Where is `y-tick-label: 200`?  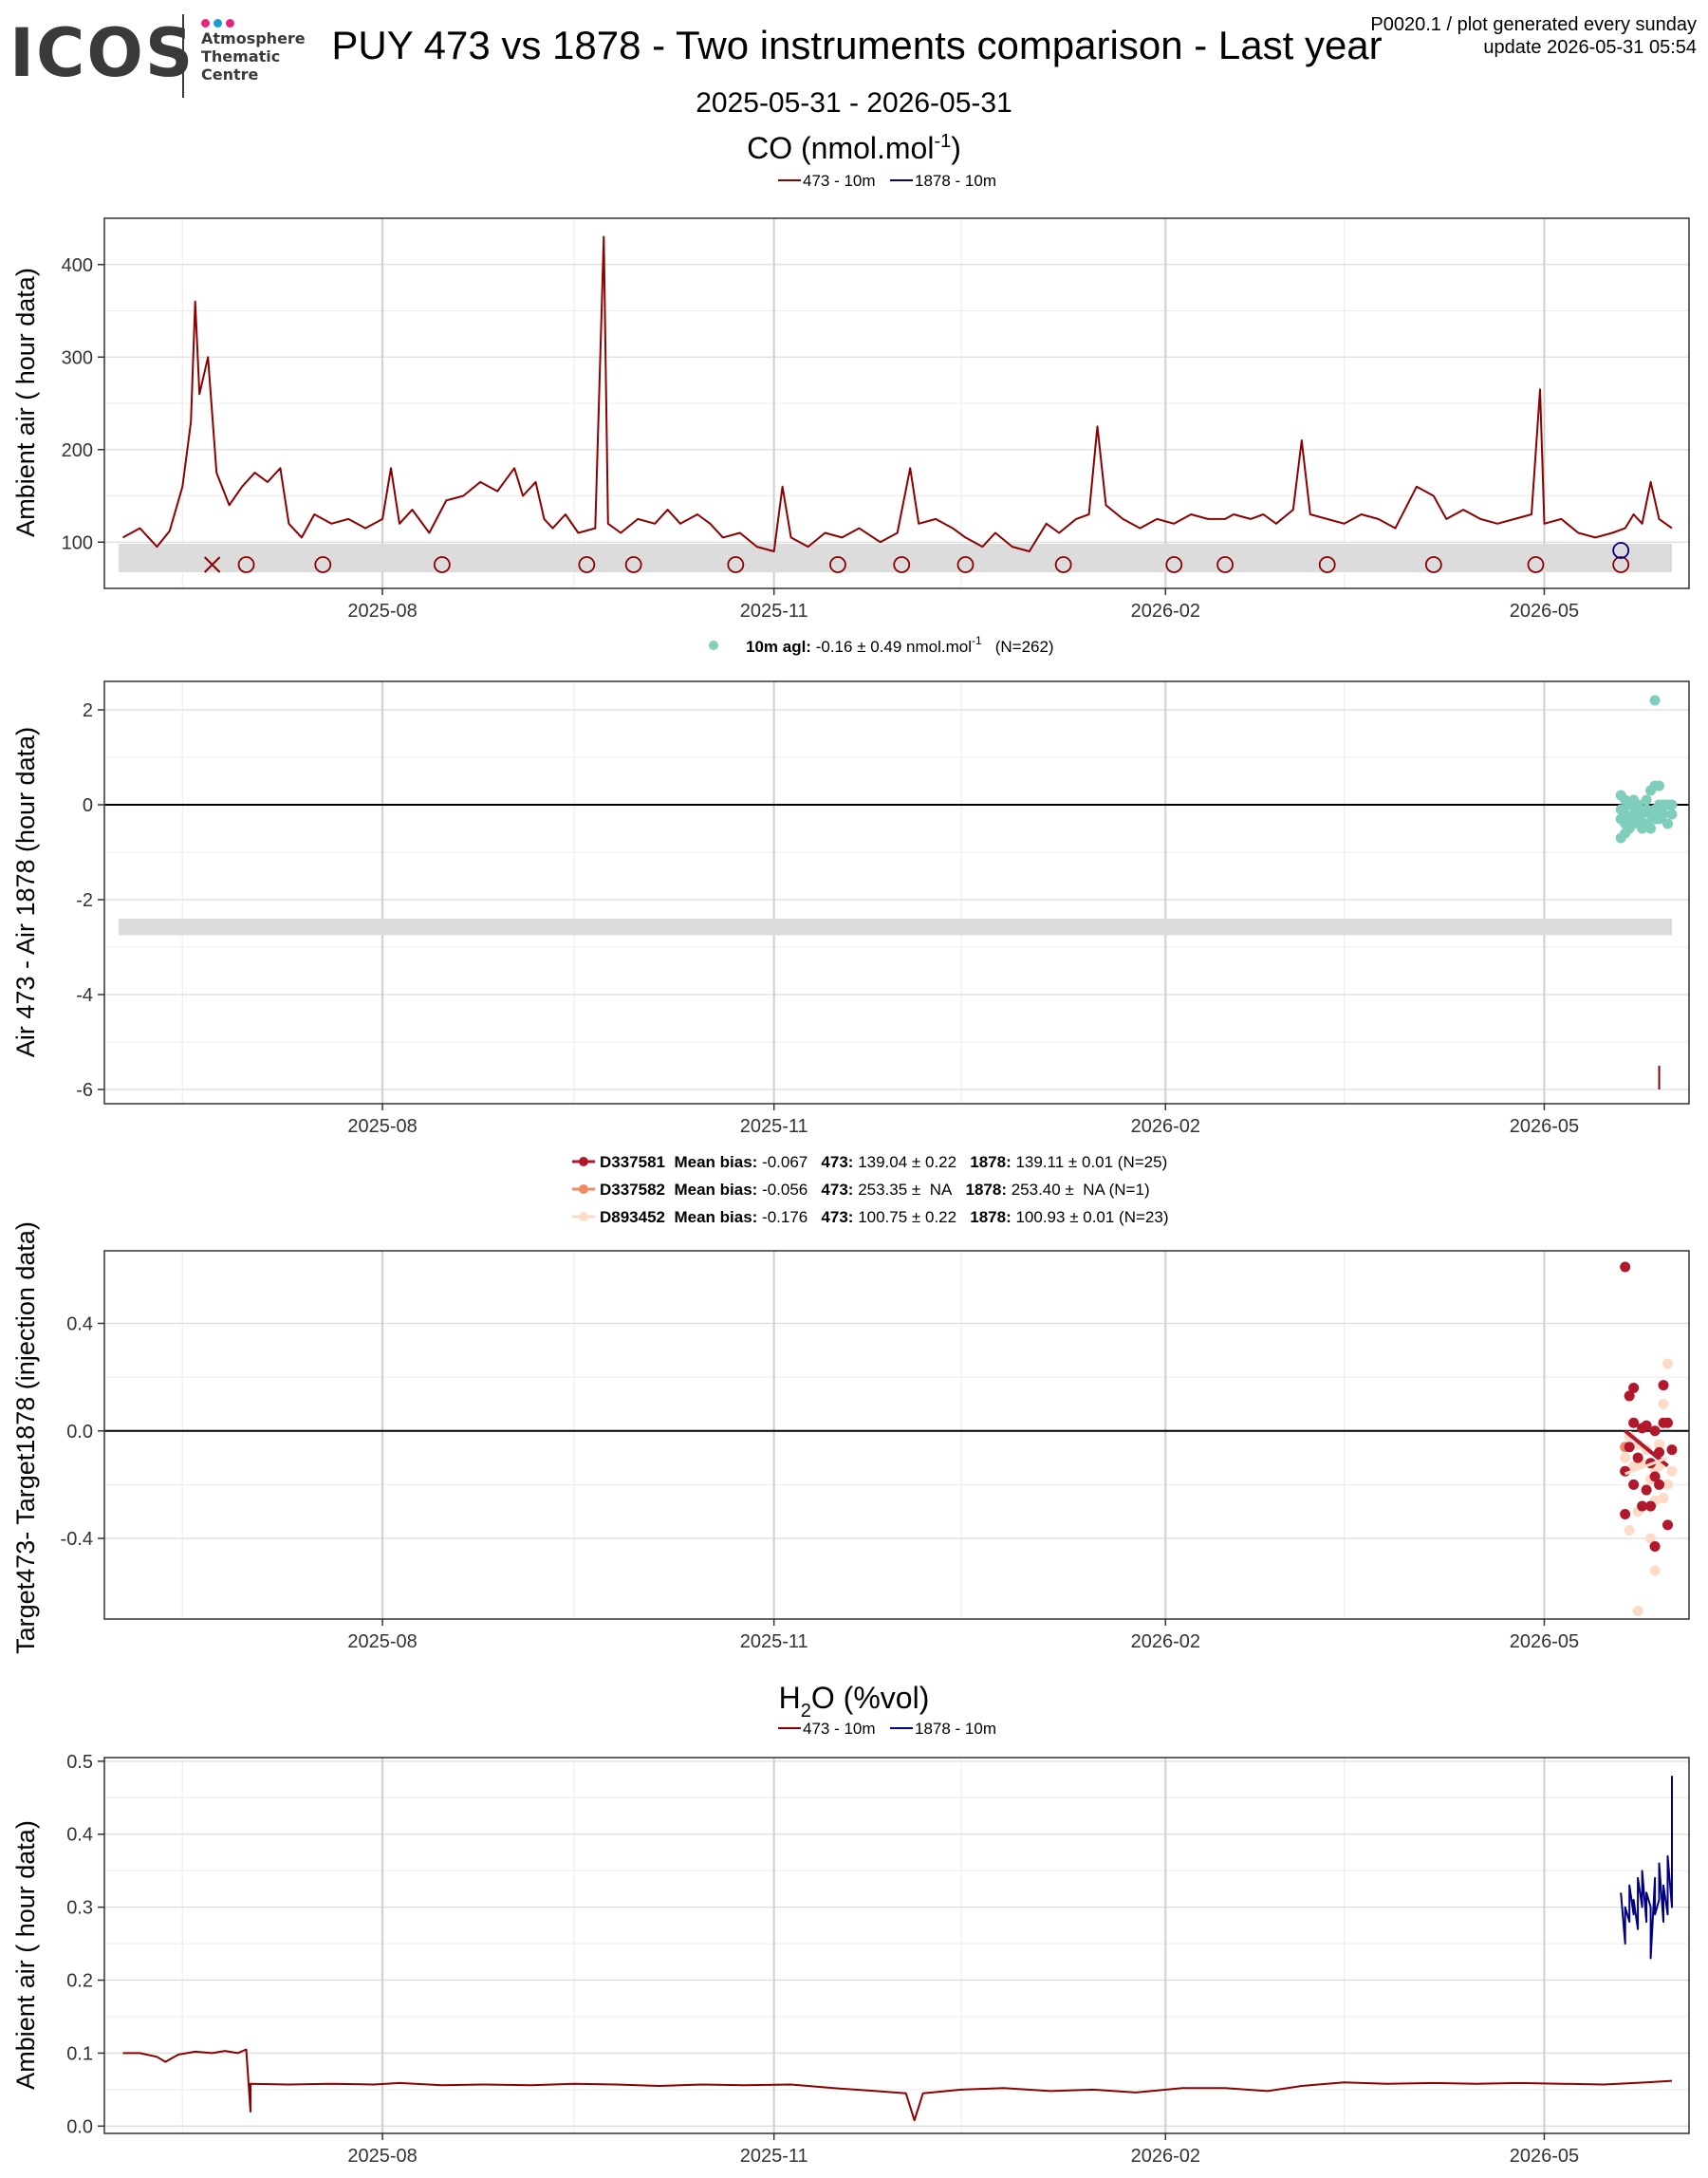 y-tick-label: 200 is located at coordinates (78, 450).